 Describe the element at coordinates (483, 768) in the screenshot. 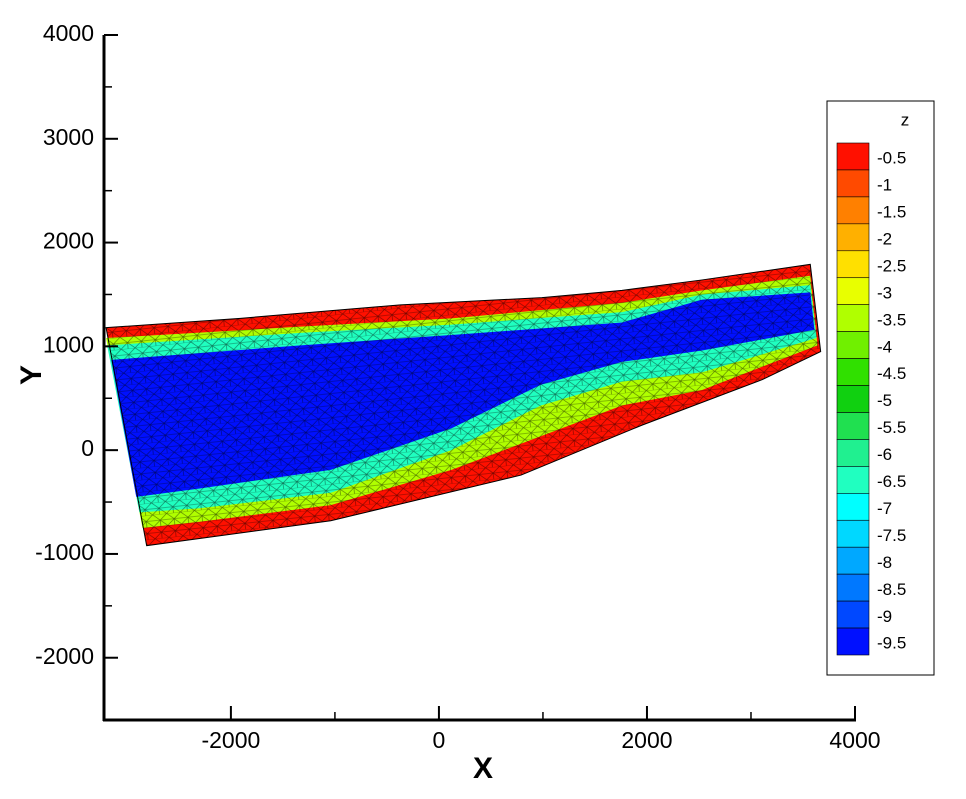

I see `x-axis-label: X` at that location.